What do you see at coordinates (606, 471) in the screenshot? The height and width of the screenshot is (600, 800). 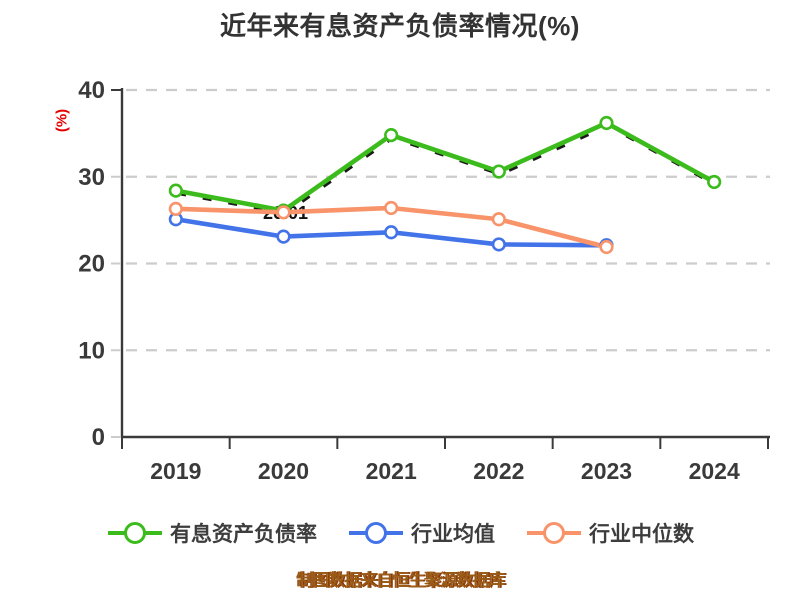 I see `x-tick-label: 2023` at bounding box center [606, 471].